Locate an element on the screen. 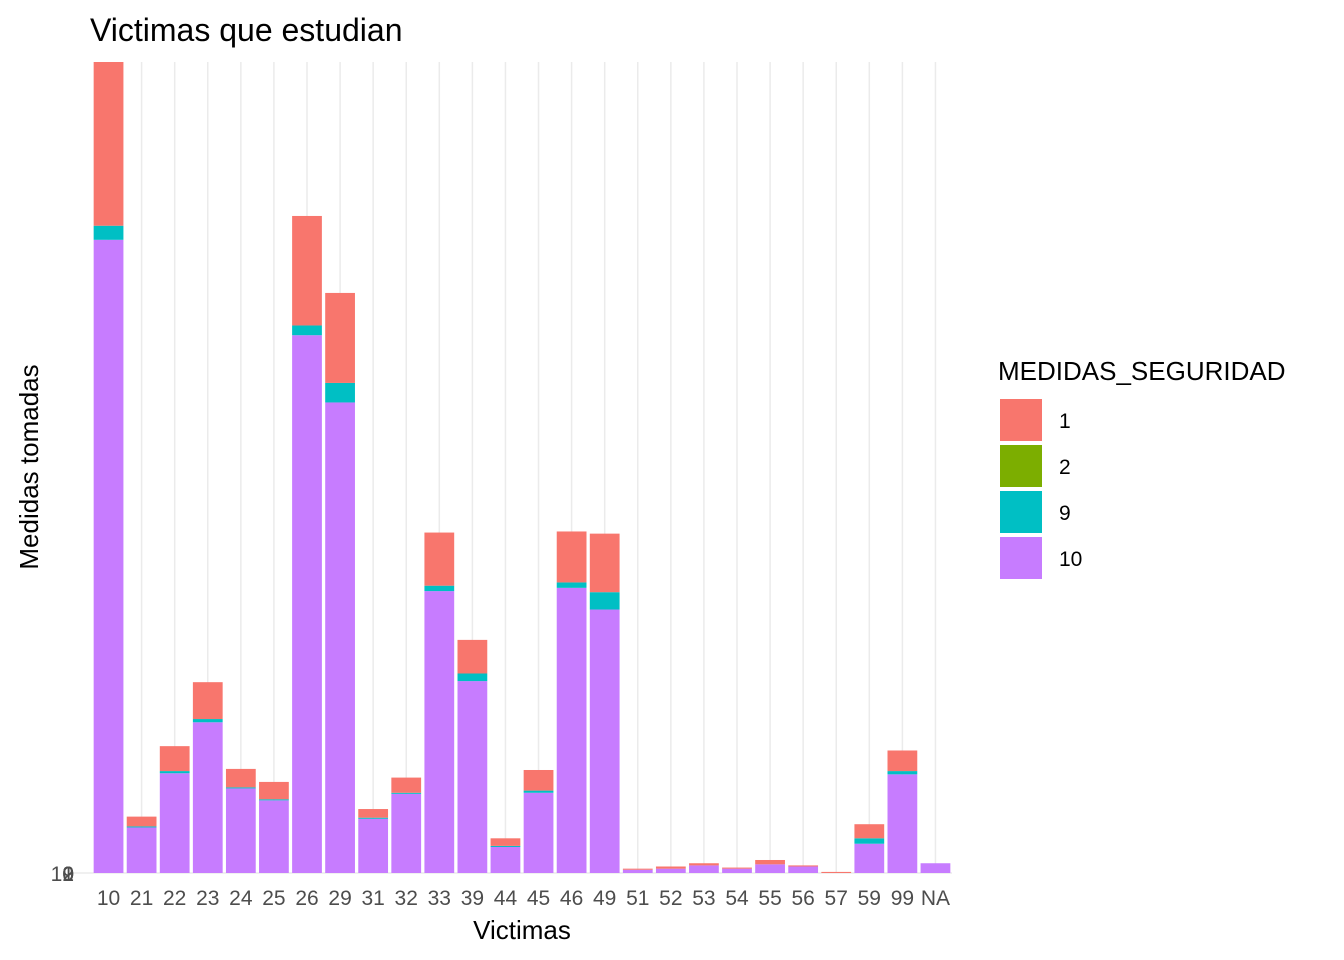 The width and height of the screenshot is (1344, 960). legend-title: MEDIDAS_SEGURIDAD is located at coordinates (1142, 371).